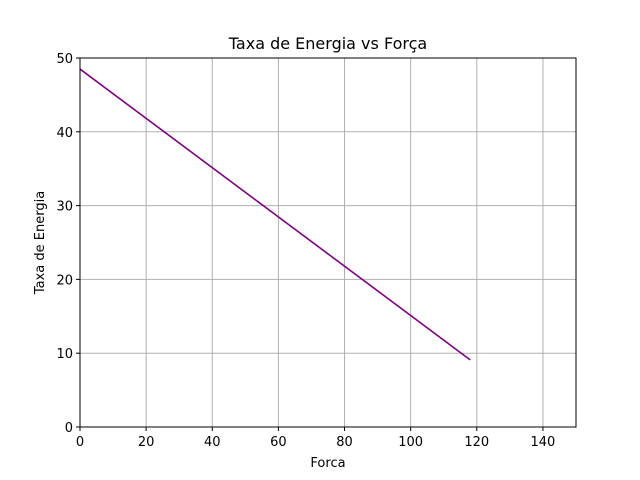  Describe the element at coordinates (543, 442) in the screenshot. I see `x-tick-label: 140` at that location.